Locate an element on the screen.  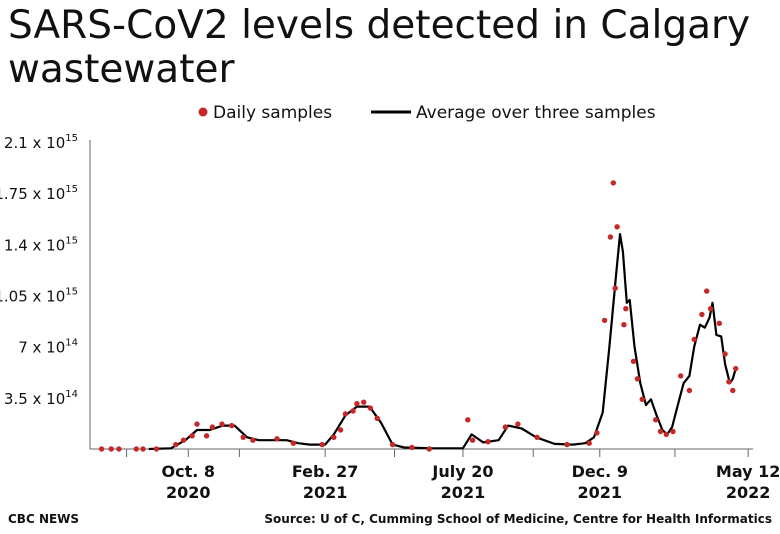
chart-title-line-2: wastewater is located at coordinates (121, 69).